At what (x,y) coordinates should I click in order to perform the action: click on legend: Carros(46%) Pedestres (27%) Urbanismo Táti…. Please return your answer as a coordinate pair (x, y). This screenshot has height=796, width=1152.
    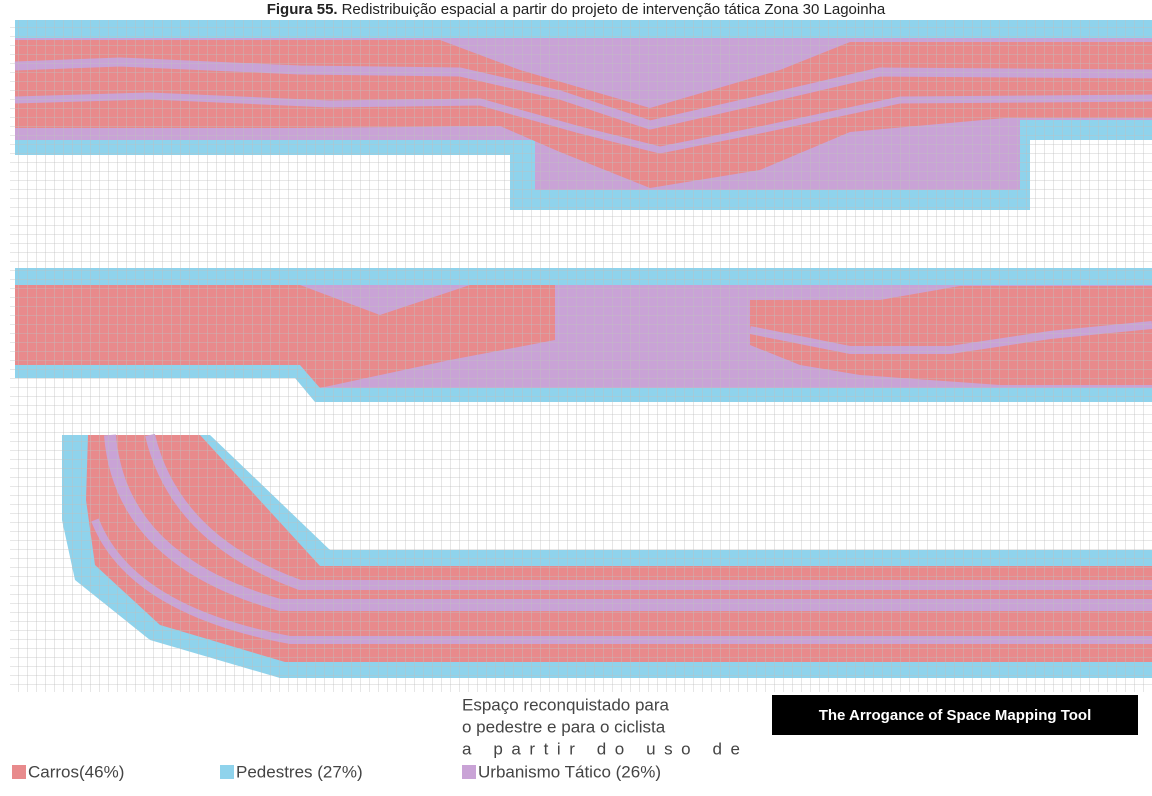
    Looking at the image, I should click on (336, 771).